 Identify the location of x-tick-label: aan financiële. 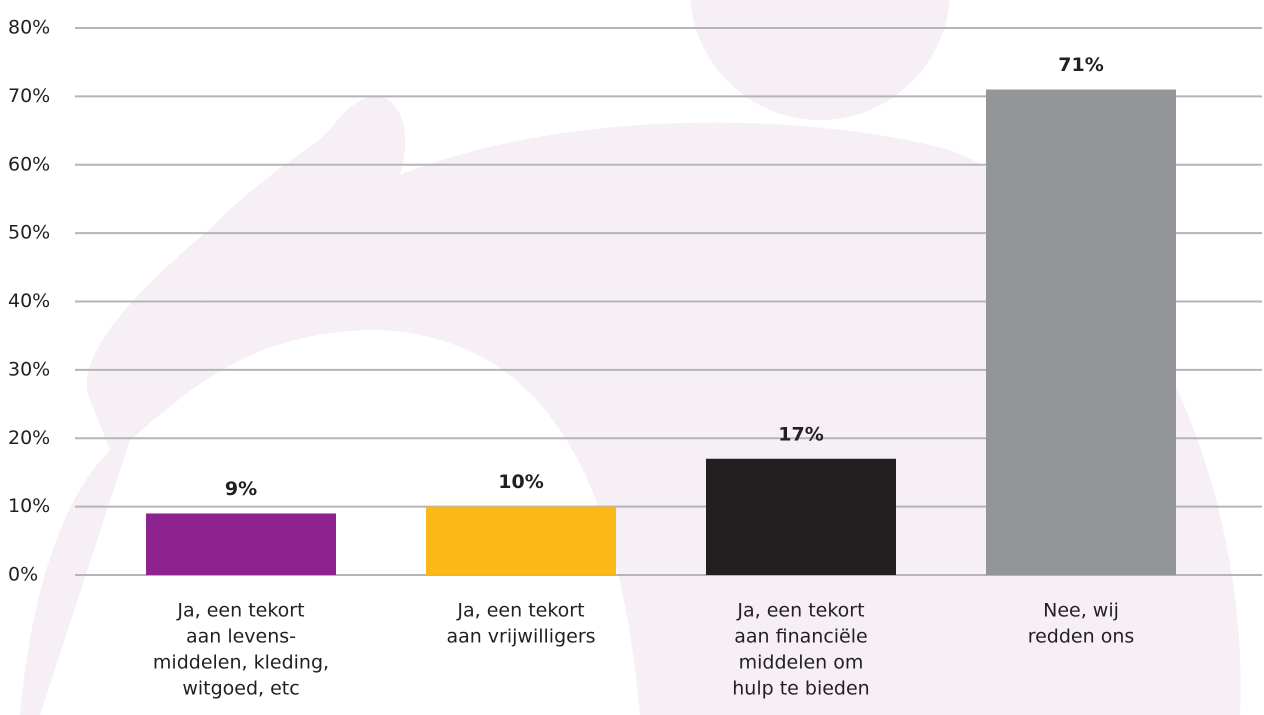
(800, 637).